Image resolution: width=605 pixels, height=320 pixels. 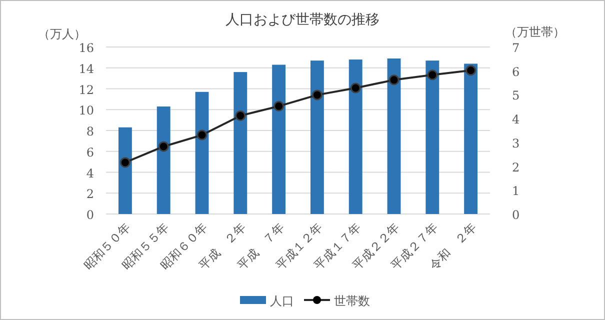 What do you see at coordinates (90, 173) in the screenshot?
I see `y-tick-label: 4` at bounding box center [90, 173].